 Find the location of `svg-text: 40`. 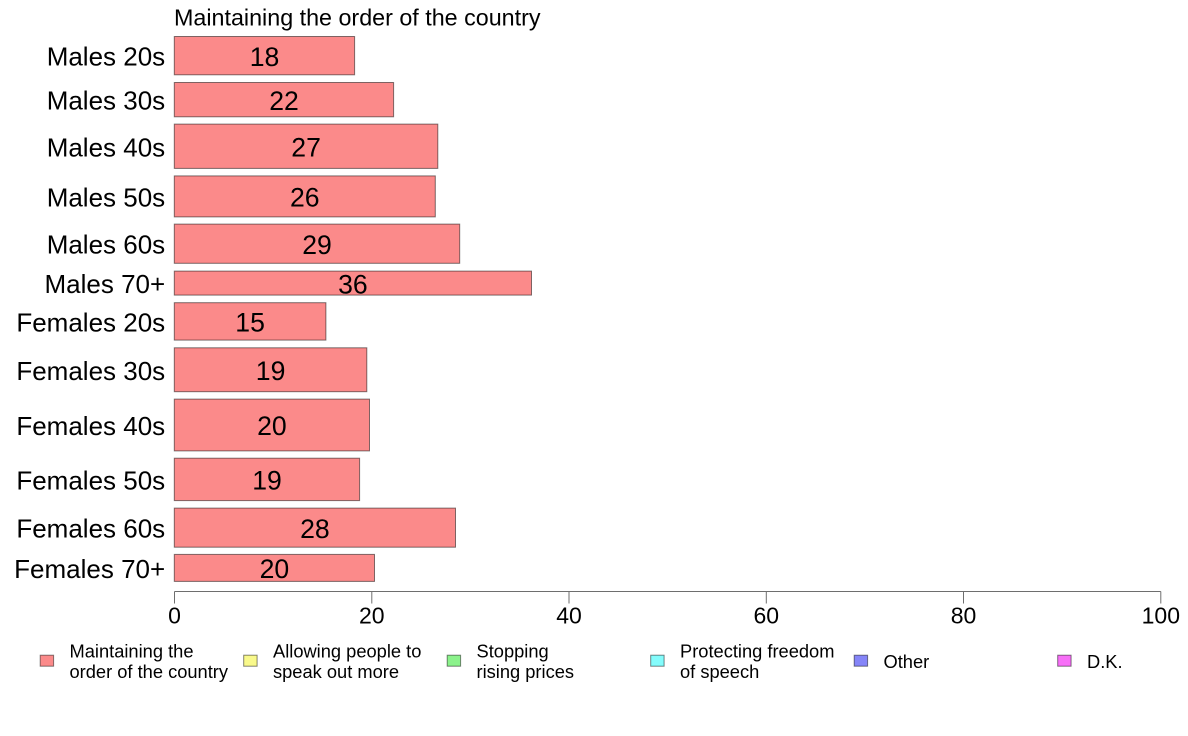

svg-text: 40 is located at coordinates (569, 616).